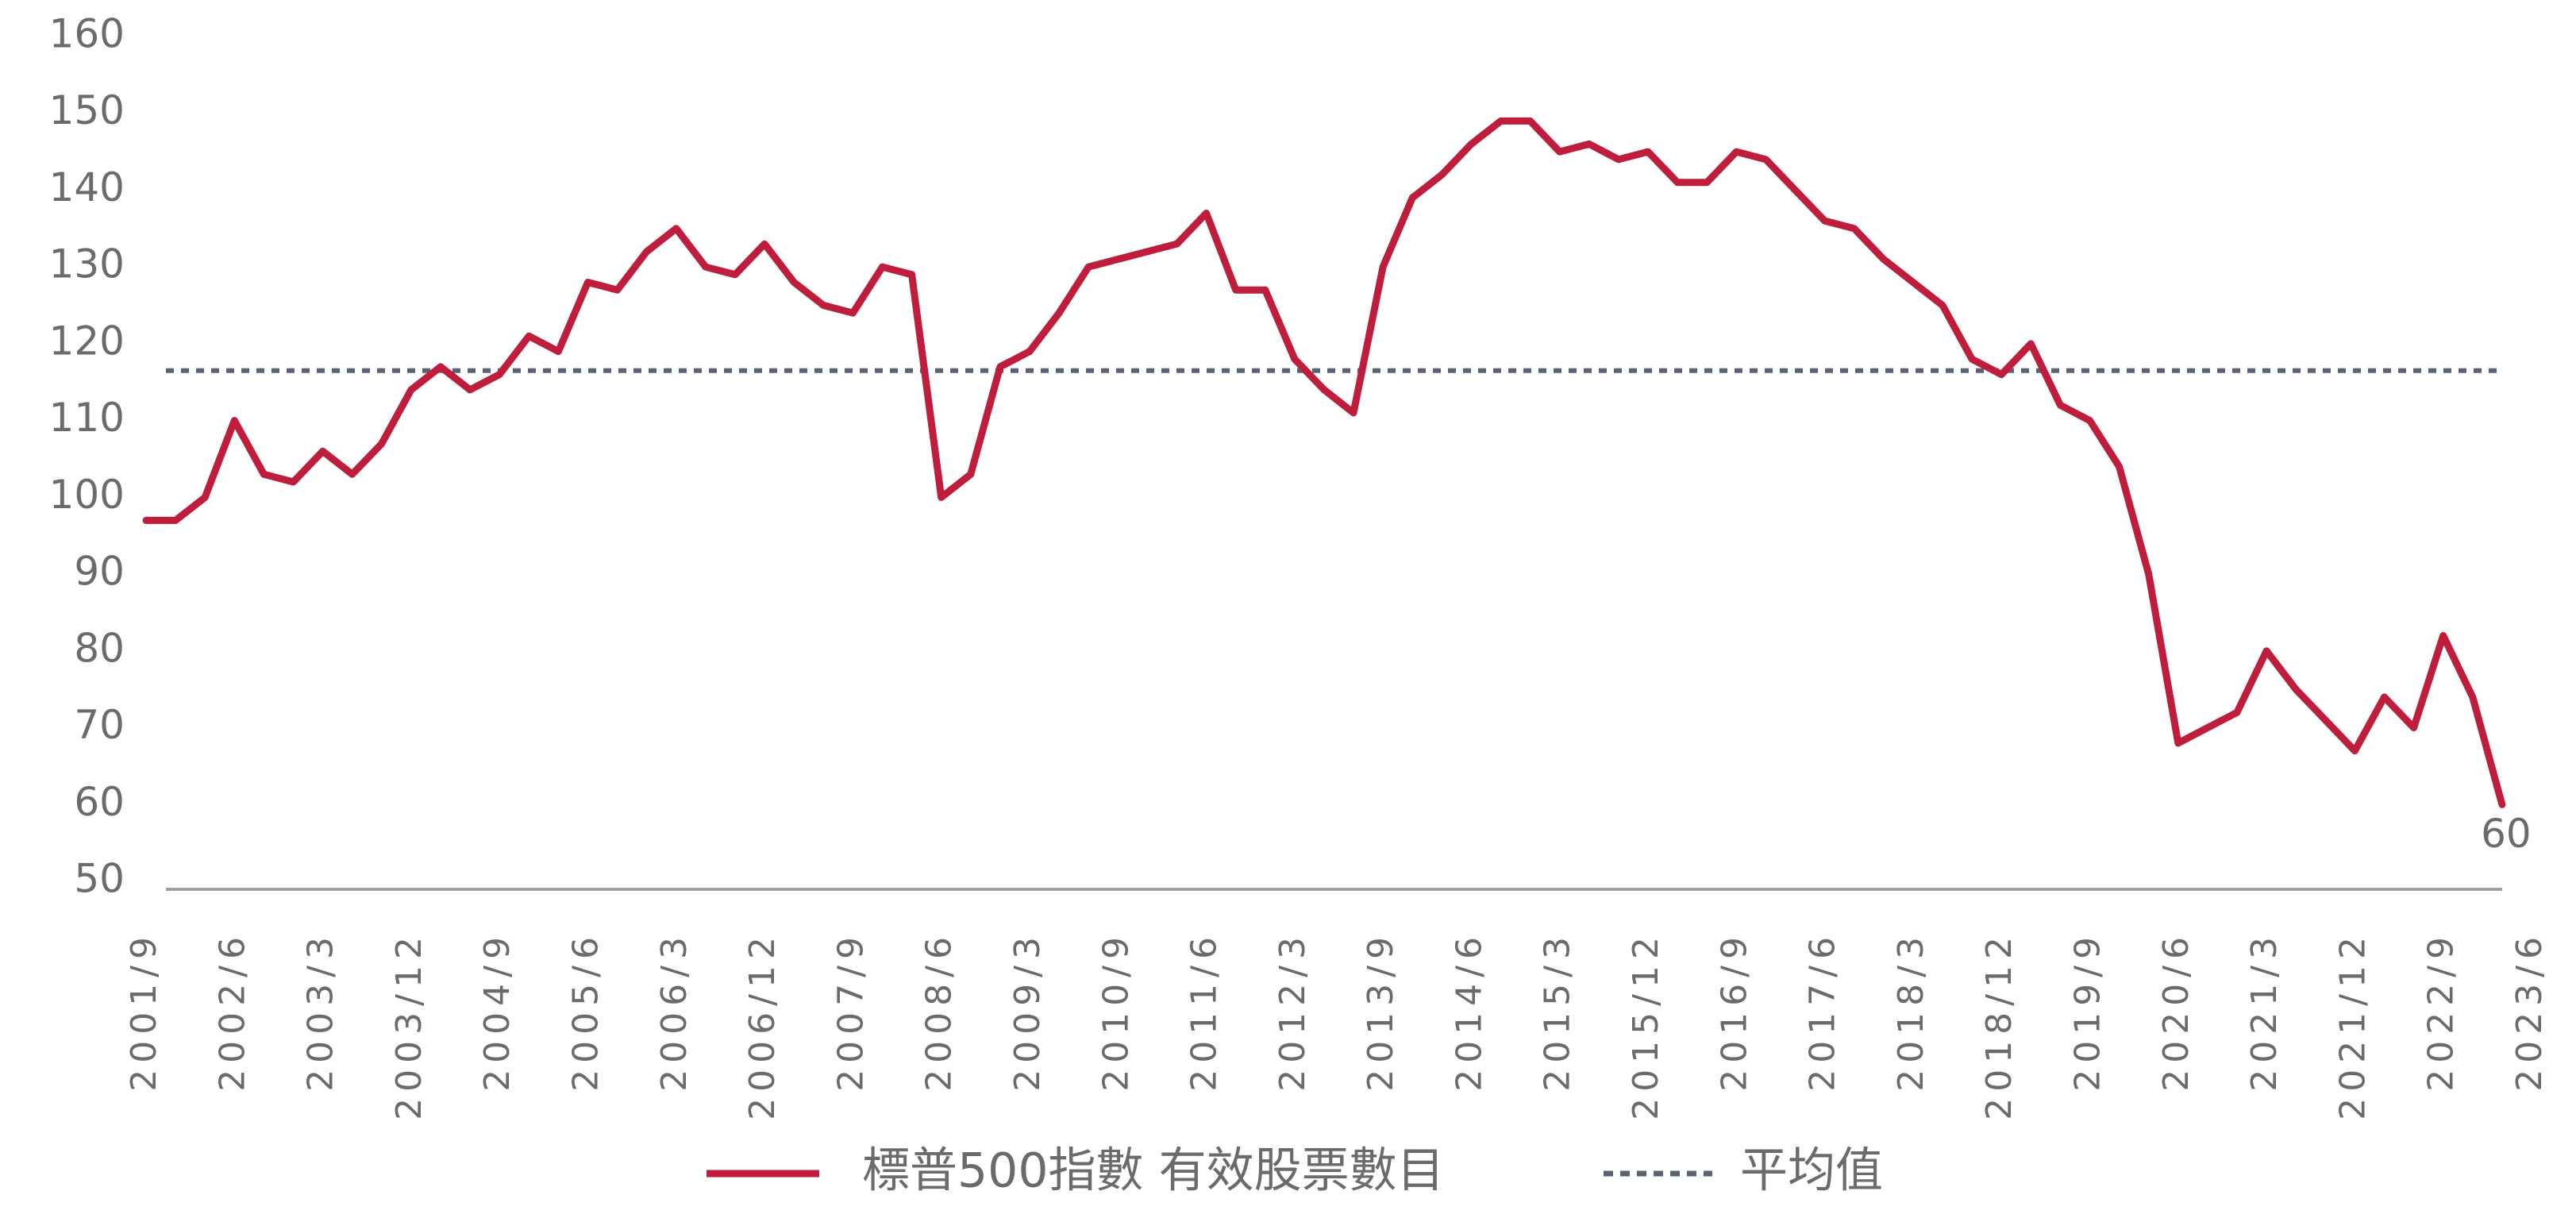 This screenshot has height=1222, width=2576. I want to click on x-tick-label: 2016/9, so click(1734, 1011).